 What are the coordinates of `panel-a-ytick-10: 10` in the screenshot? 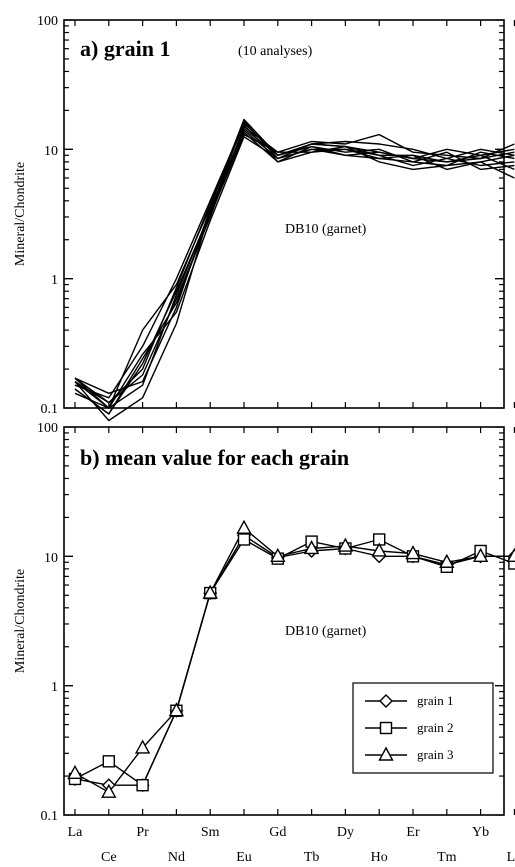 It's located at (51, 151).